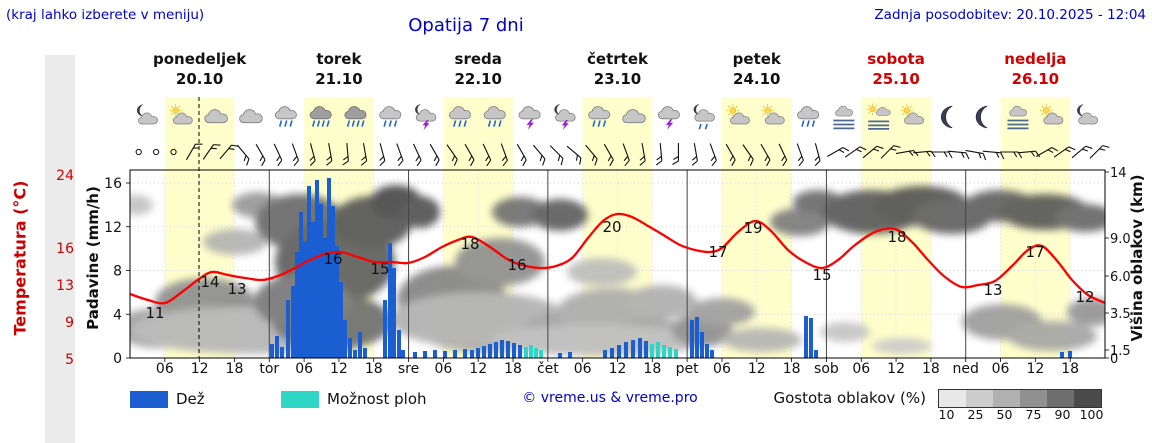  I want to click on temp-axis-label: 16, so click(65, 249).